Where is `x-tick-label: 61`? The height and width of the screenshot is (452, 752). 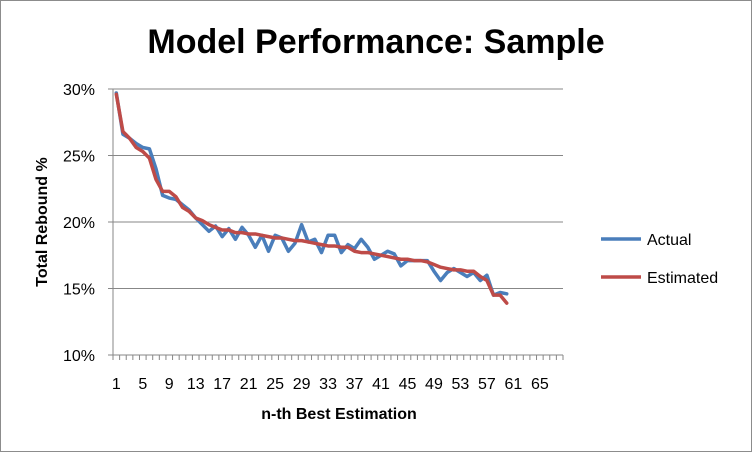
x-tick-label: 61 is located at coordinates (513, 384).